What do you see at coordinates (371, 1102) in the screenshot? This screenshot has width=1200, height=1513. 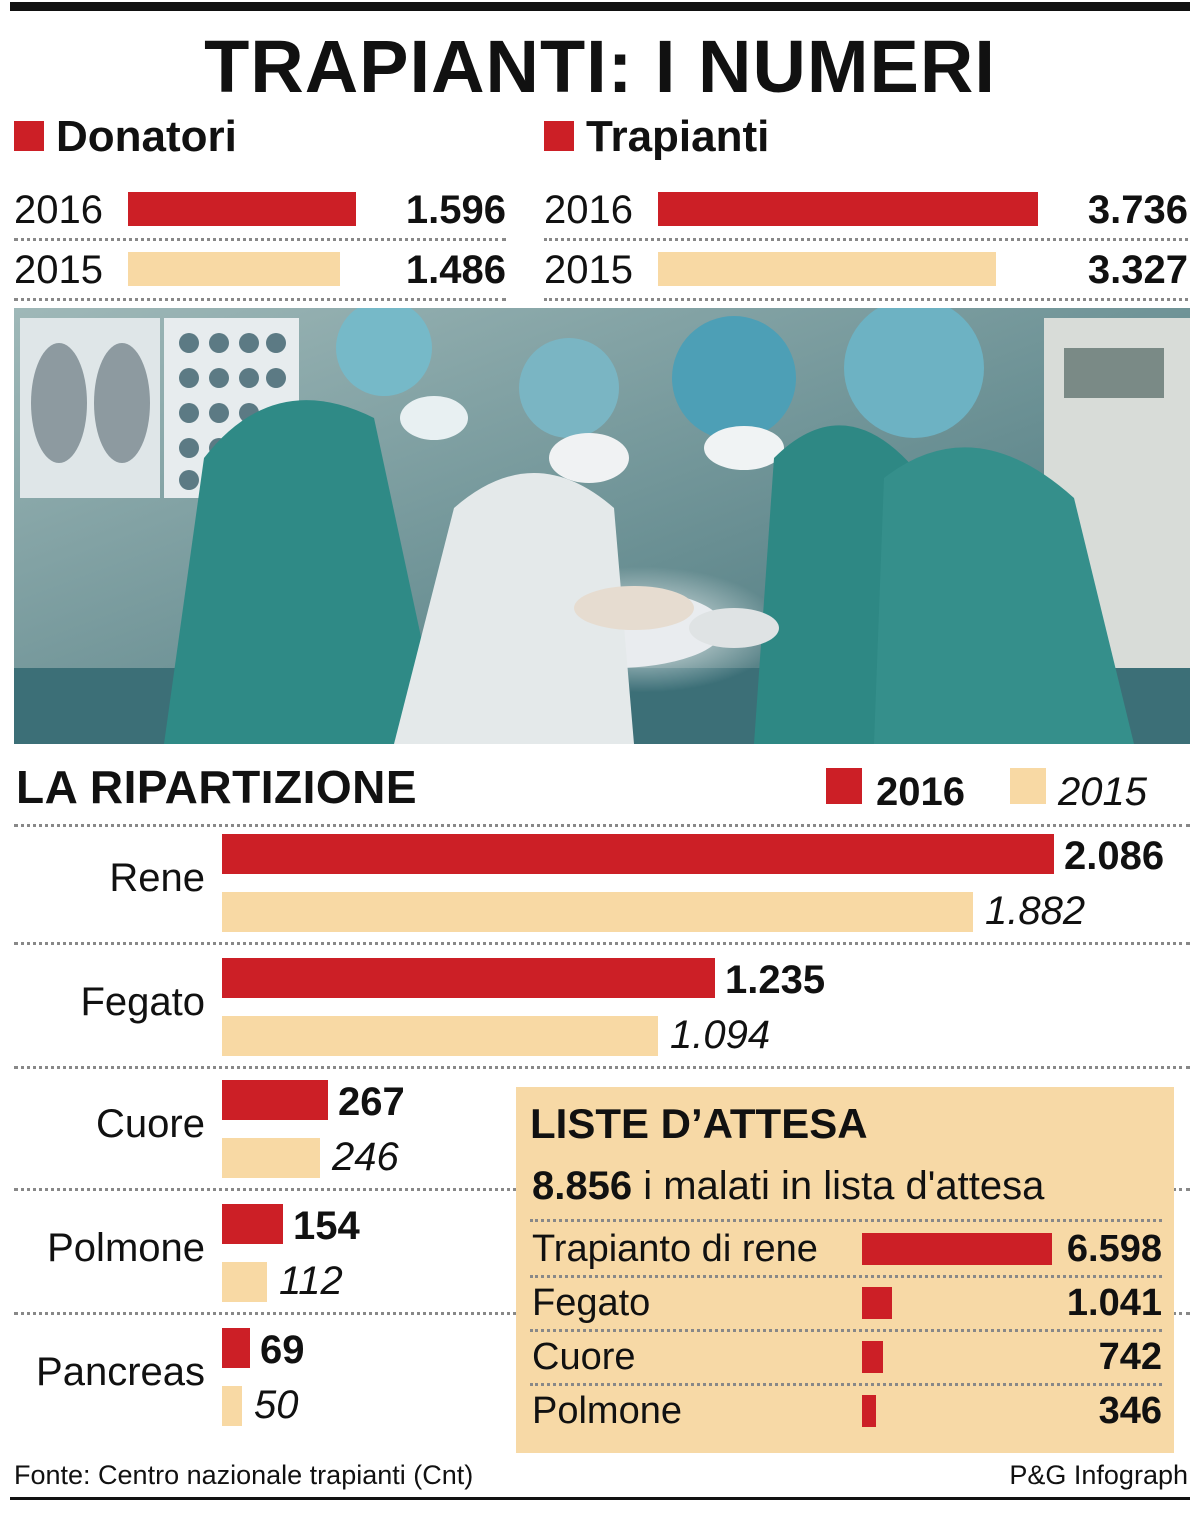 I see `ripartizione-value-2016-cuore: 267` at bounding box center [371, 1102].